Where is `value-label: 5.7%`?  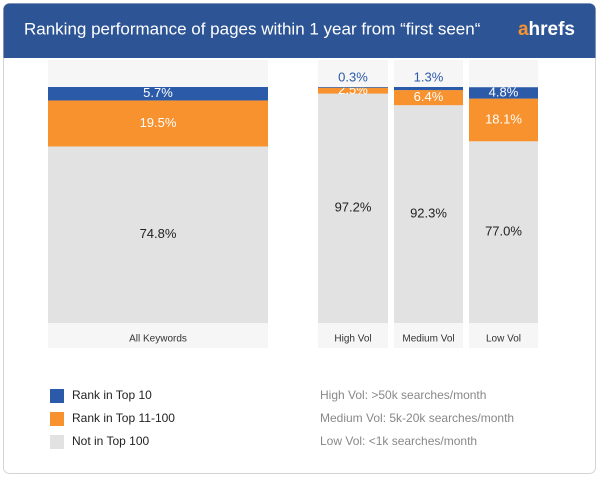 value-label: 5.7% is located at coordinates (158, 92).